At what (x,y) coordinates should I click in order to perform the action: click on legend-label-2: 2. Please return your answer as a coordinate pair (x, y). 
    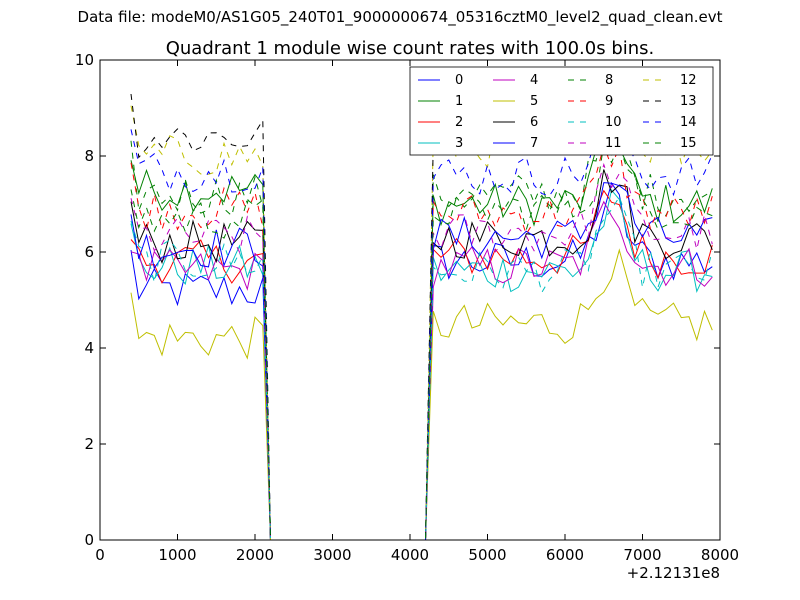
    Looking at the image, I should click on (459, 122).